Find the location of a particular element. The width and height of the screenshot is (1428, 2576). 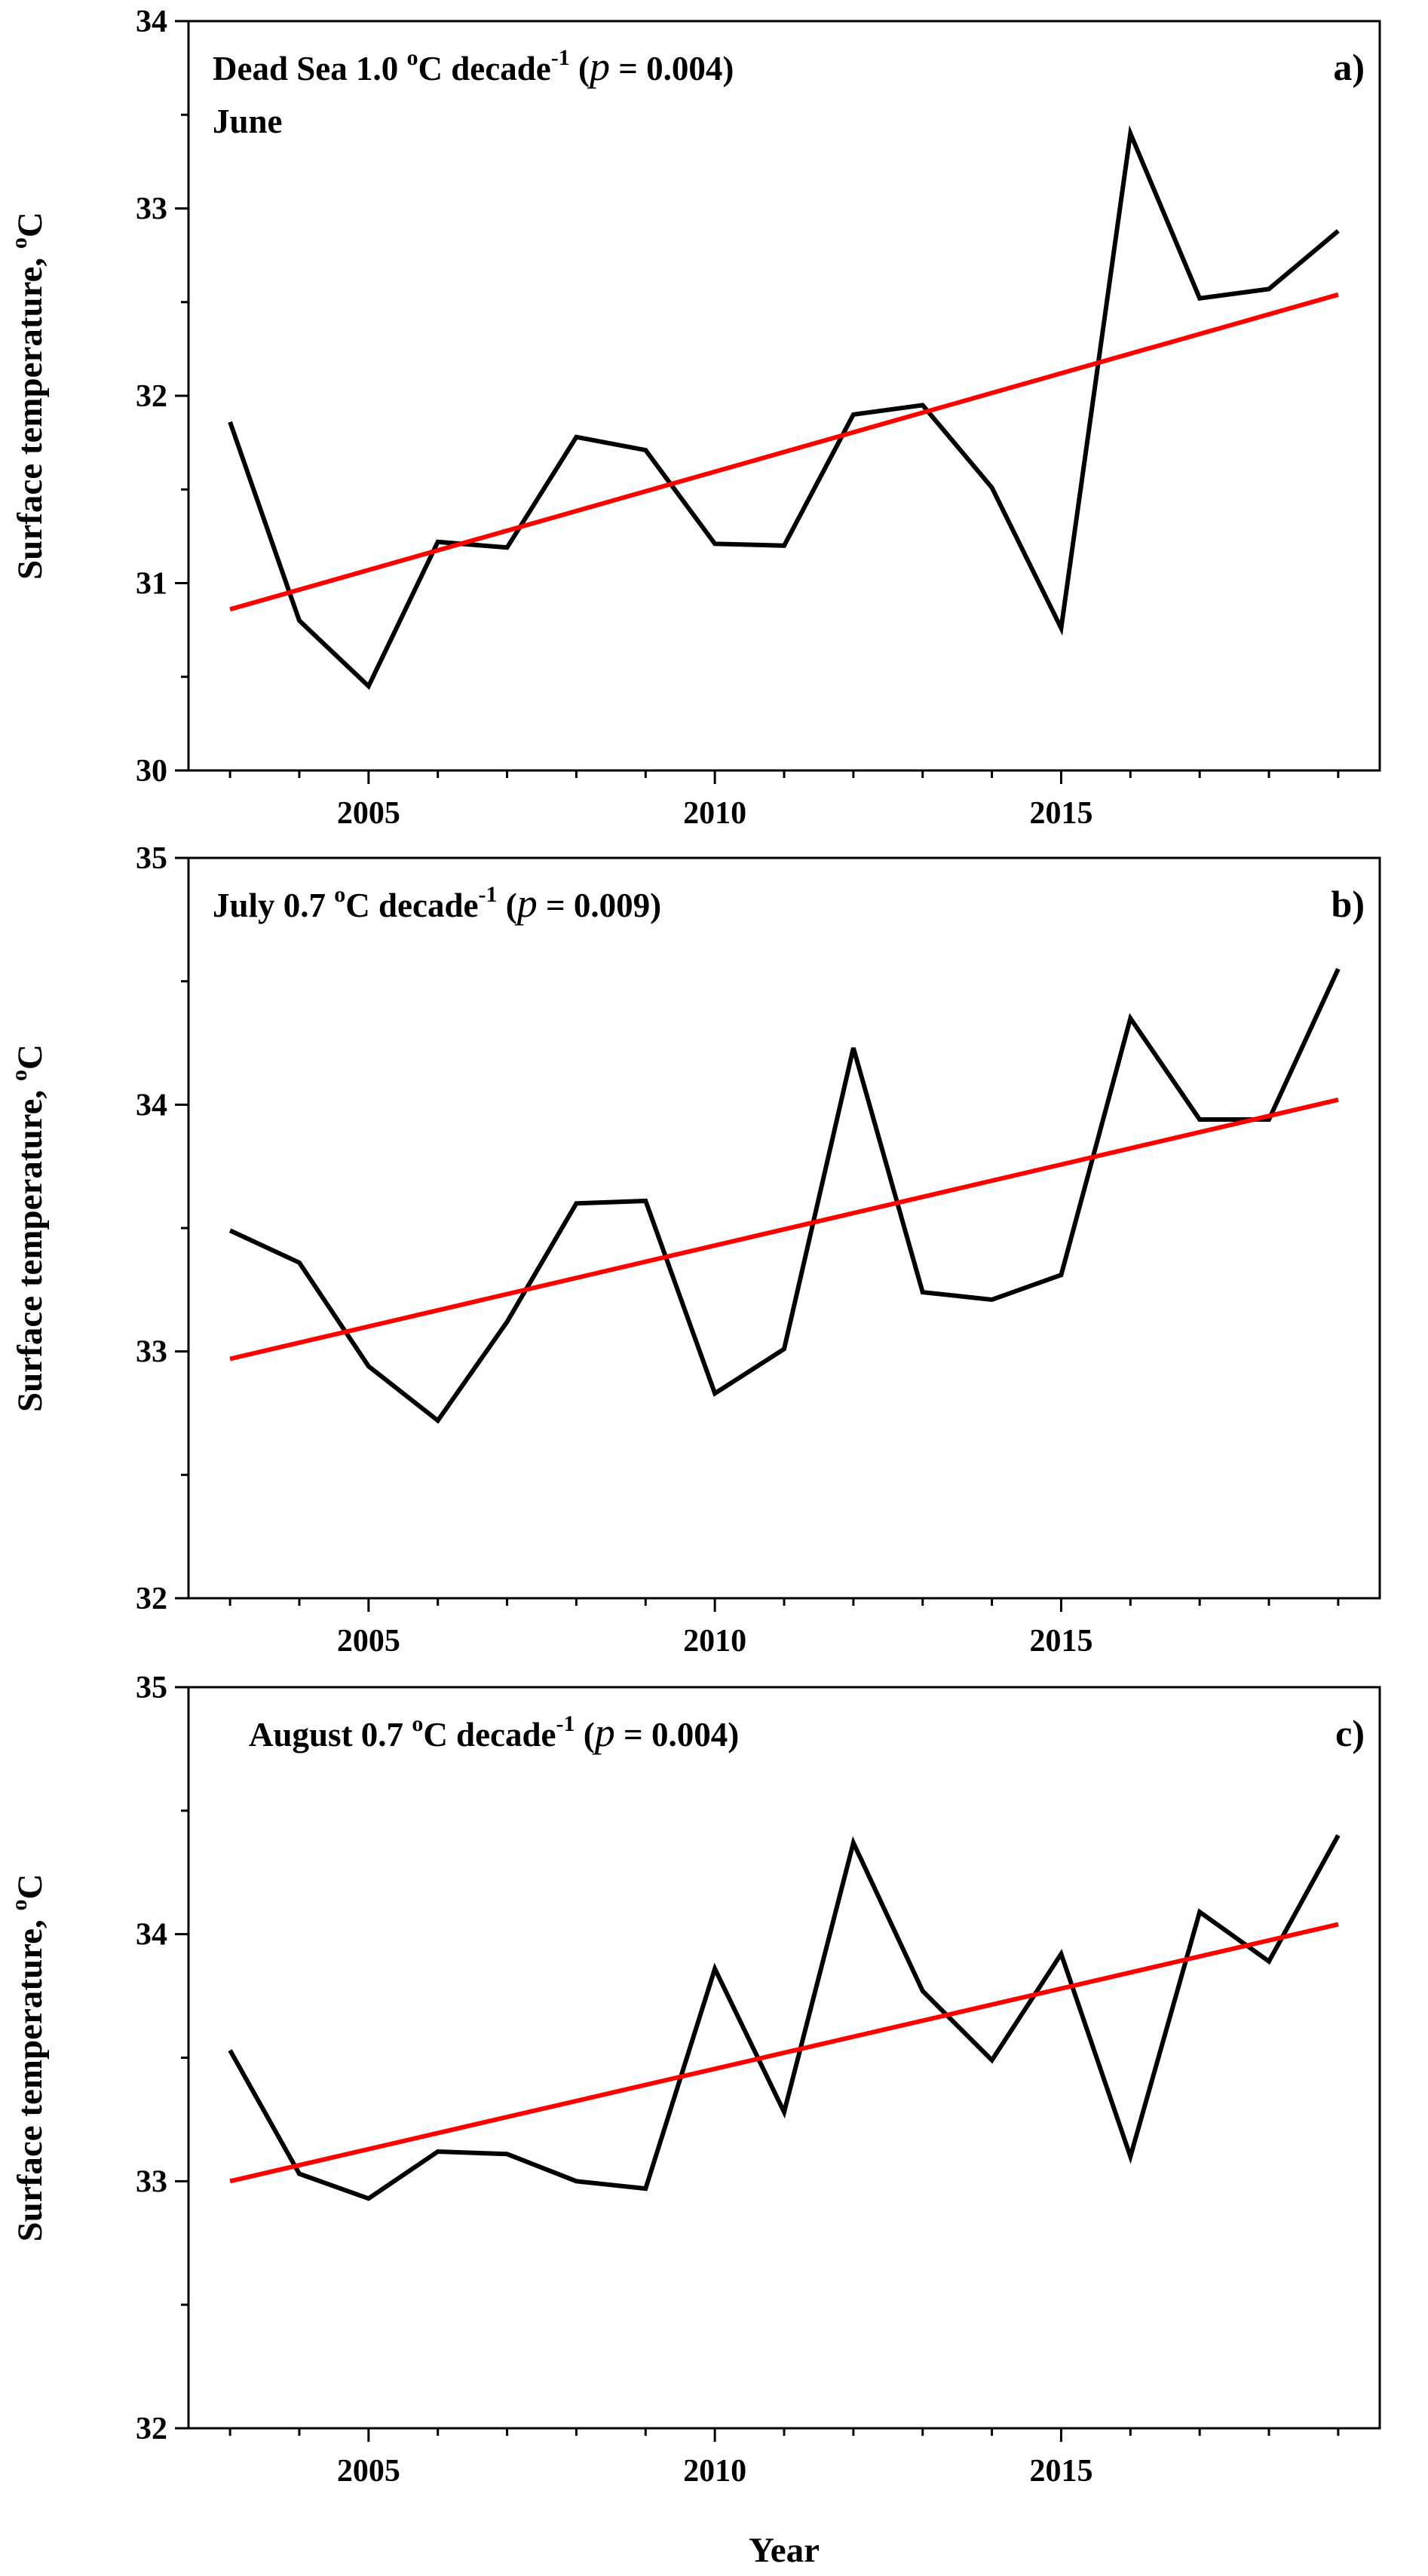

annotation-text: Dead Sea 1.0 is located at coordinates (310, 68).